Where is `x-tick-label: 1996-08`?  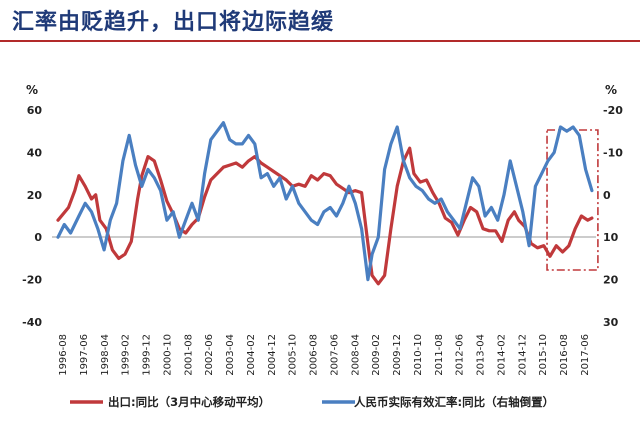
x-tick-label: 1996-08 is located at coordinates (63, 355).